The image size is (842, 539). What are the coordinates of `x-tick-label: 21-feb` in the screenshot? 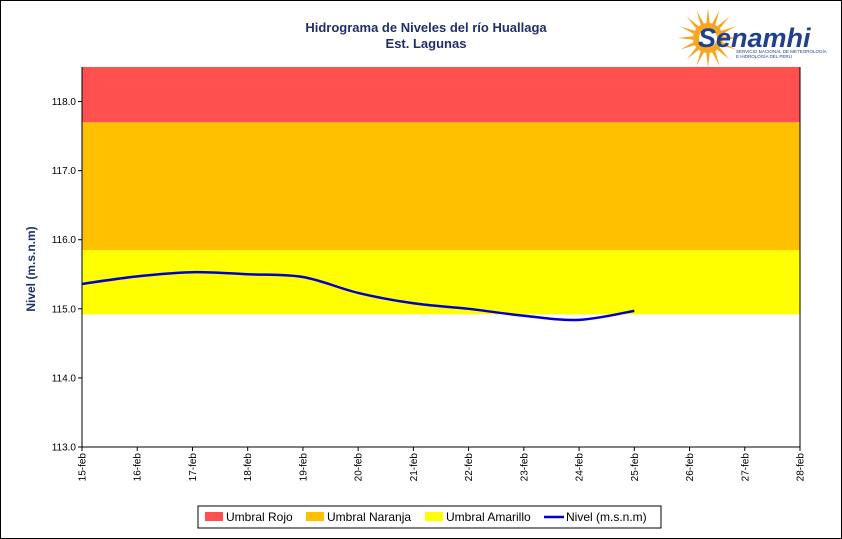 It's located at (414, 467).